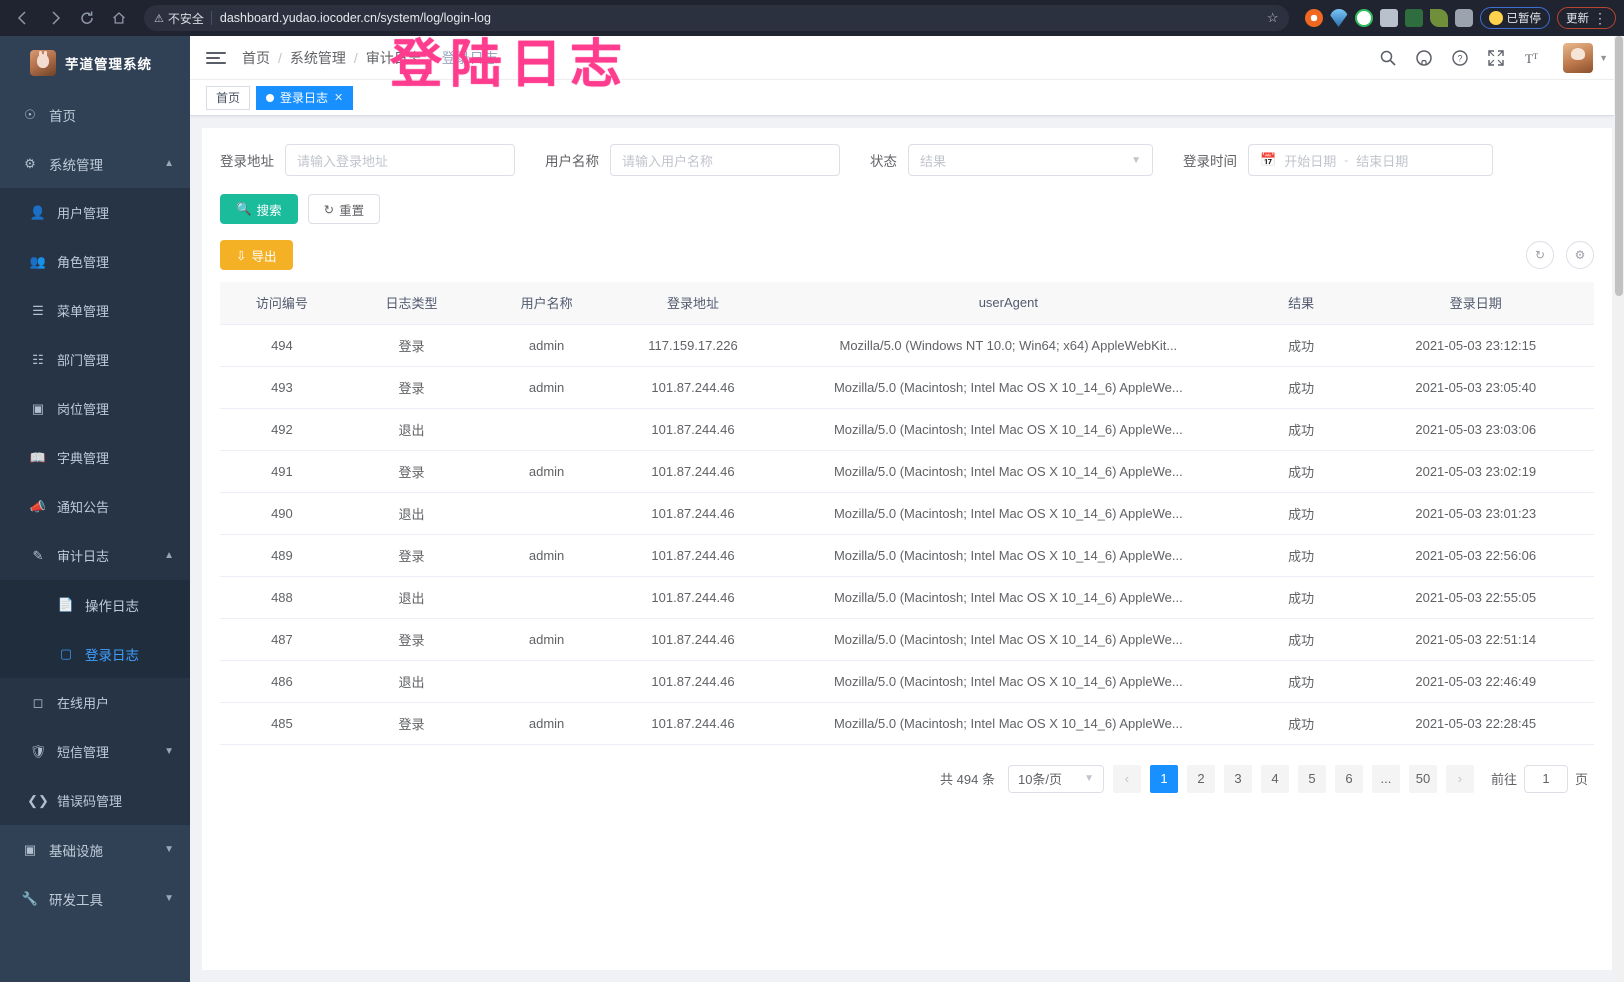 The height and width of the screenshot is (982, 1624). Describe the element at coordinates (1424, 58) in the screenshot. I see `github-icon` at that location.